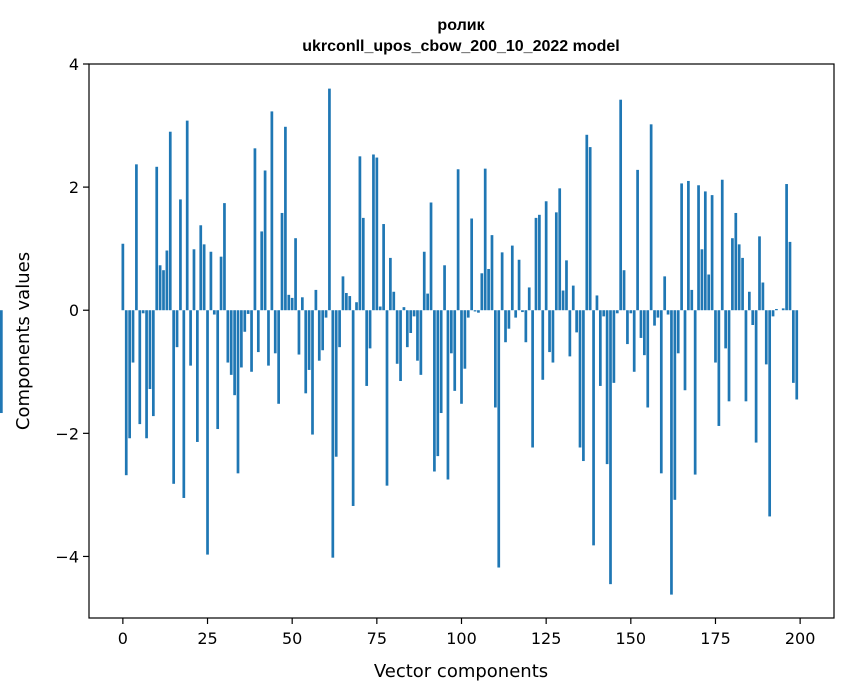  Describe the element at coordinates (74, 187) in the screenshot. I see `y-tick-label: 2` at that location.